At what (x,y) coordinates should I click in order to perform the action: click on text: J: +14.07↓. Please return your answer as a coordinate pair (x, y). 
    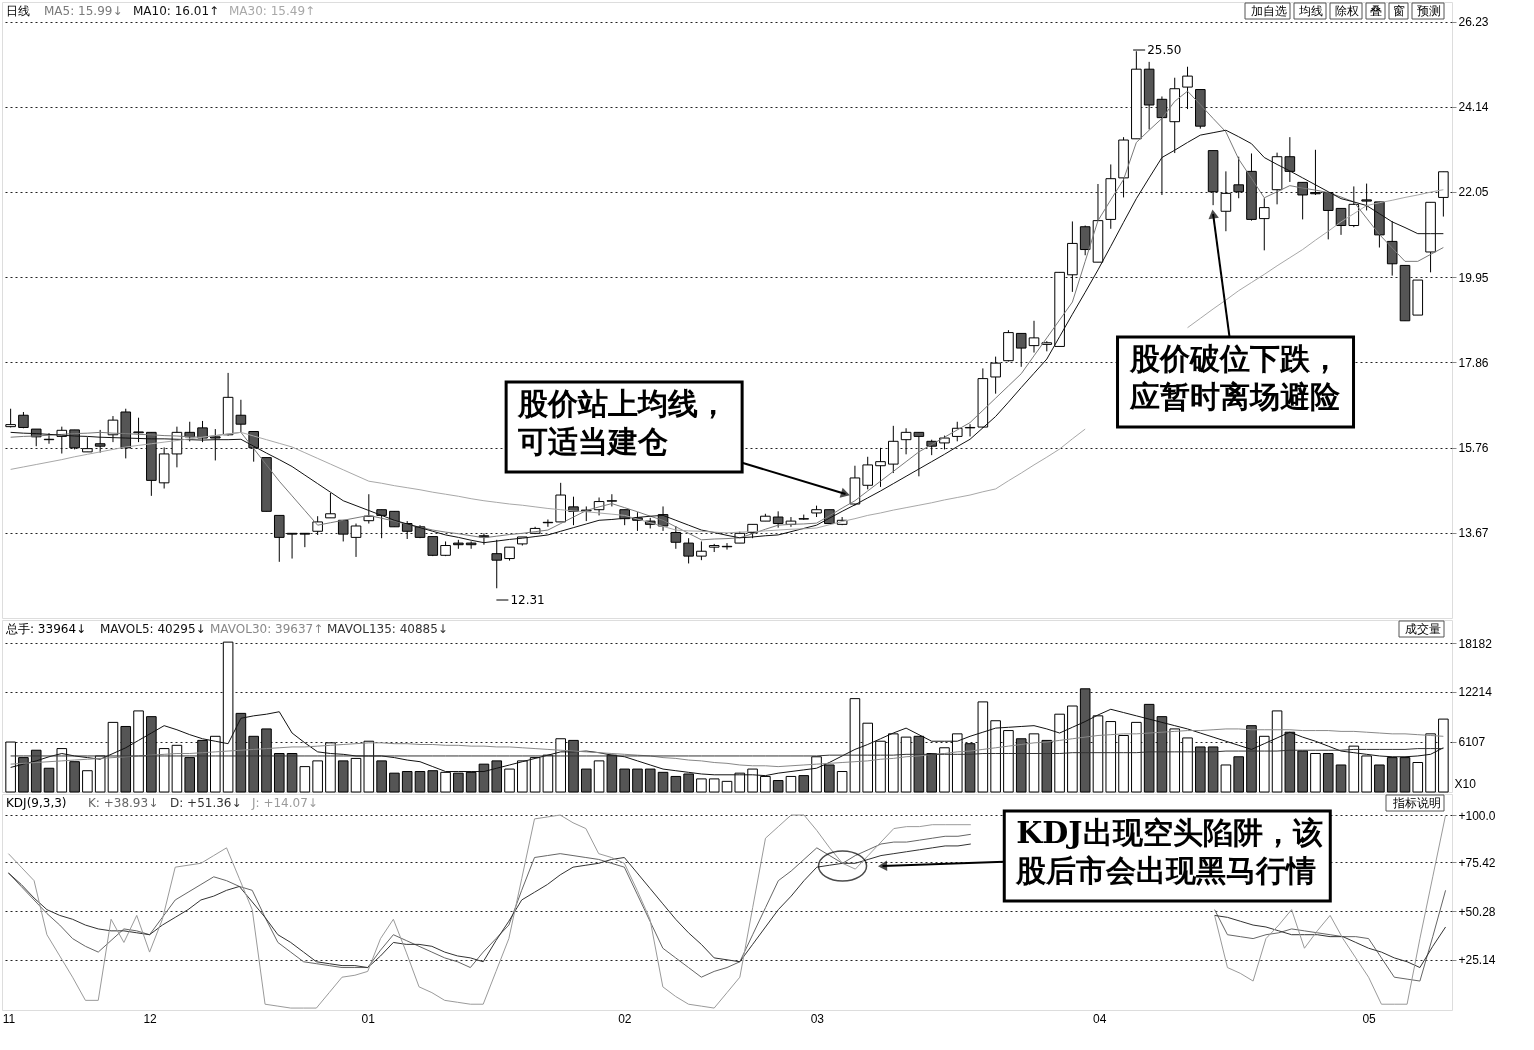
    Looking at the image, I should click on (284, 803).